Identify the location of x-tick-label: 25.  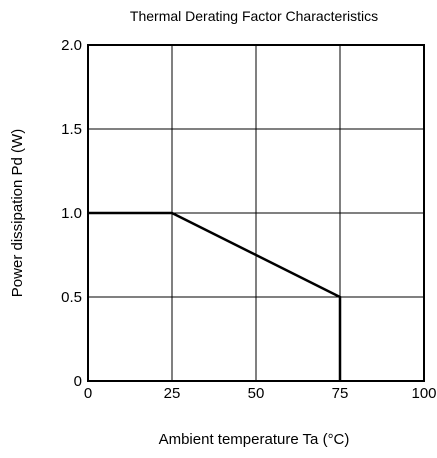
(172, 393).